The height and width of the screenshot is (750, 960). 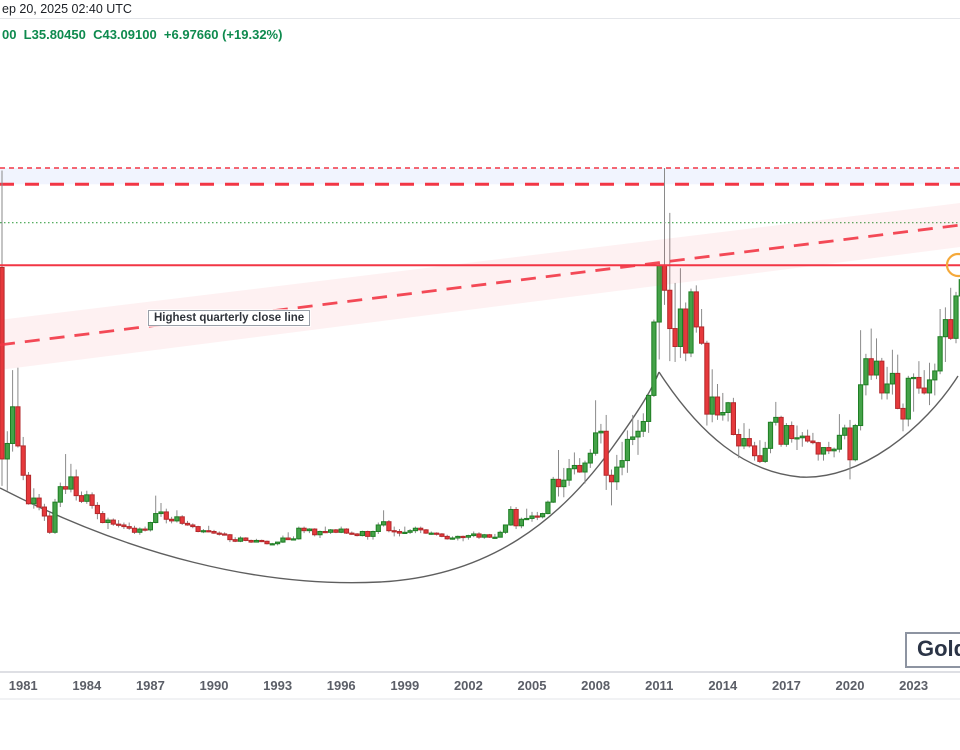 What do you see at coordinates (659, 685) in the screenshot?
I see `x-tick-label: 2011` at bounding box center [659, 685].